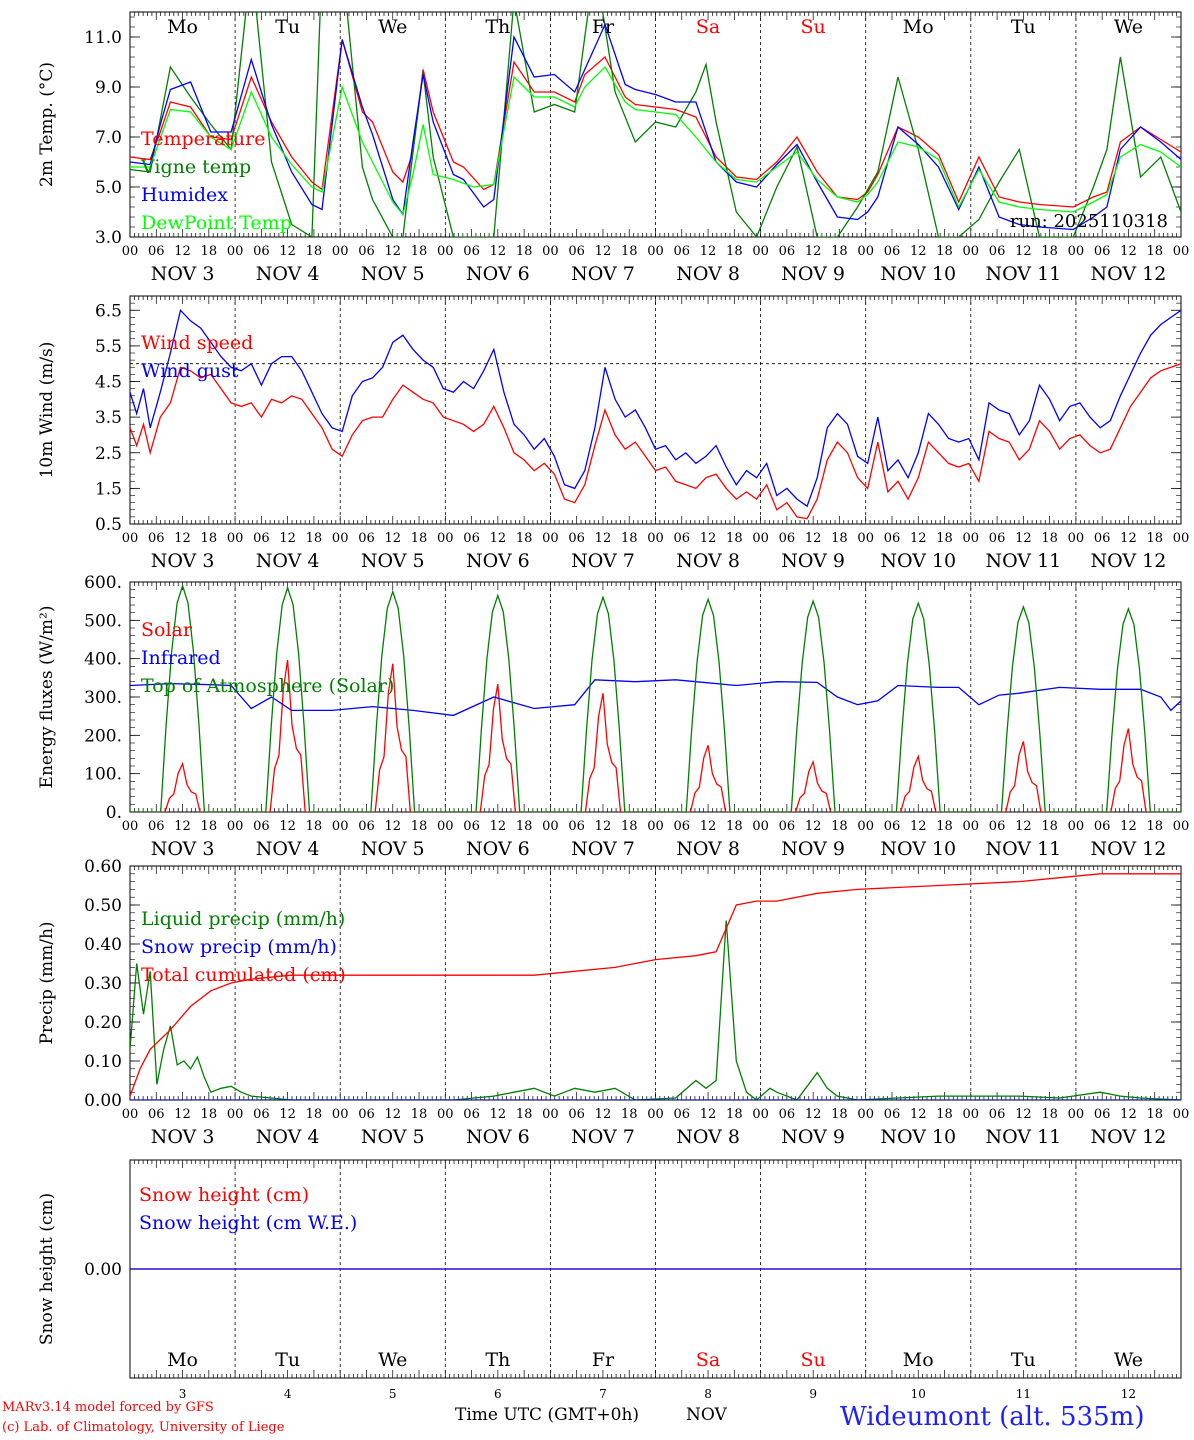 This screenshot has width=1194, height=1440. Describe the element at coordinates (108, 311) in the screenshot. I see `y-tick-label: 6.5` at that location.